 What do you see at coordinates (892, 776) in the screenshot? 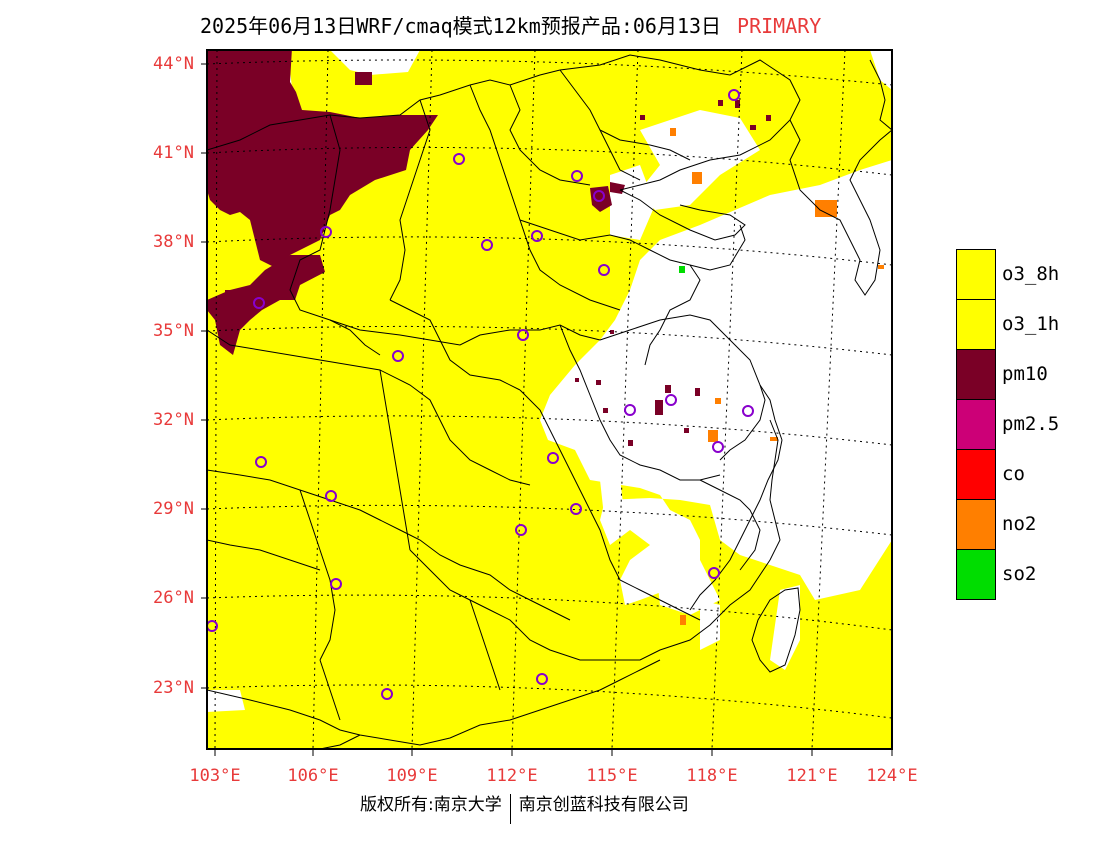
I see `lon-label-124e: 124°E` at bounding box center [892, 776].